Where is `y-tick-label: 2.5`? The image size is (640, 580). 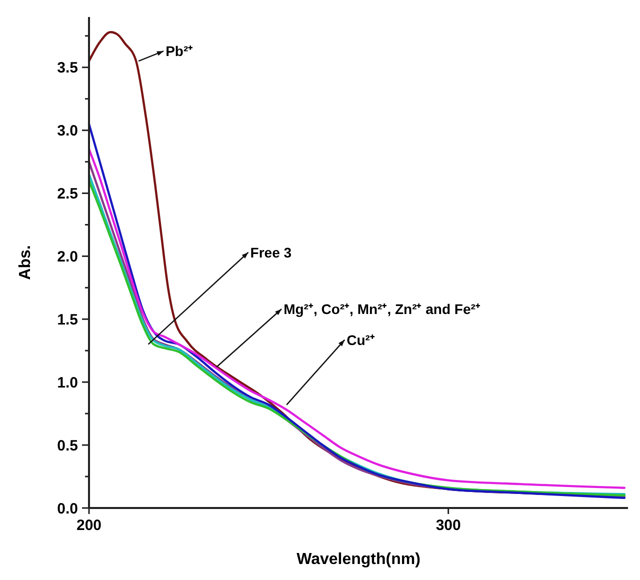
y-tick-label: 2.5 is located at coordinates (67, 194).